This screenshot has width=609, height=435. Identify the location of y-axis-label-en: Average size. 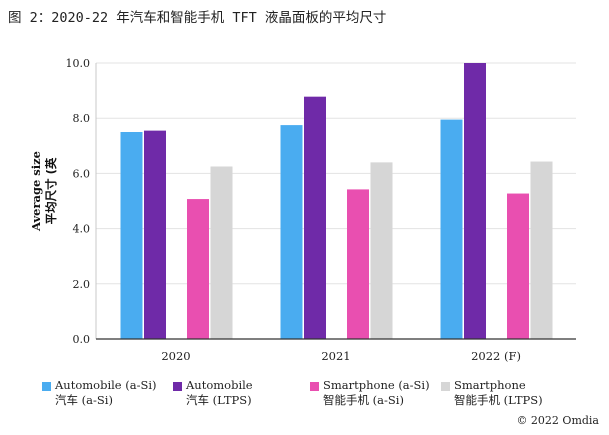
(36, 191).